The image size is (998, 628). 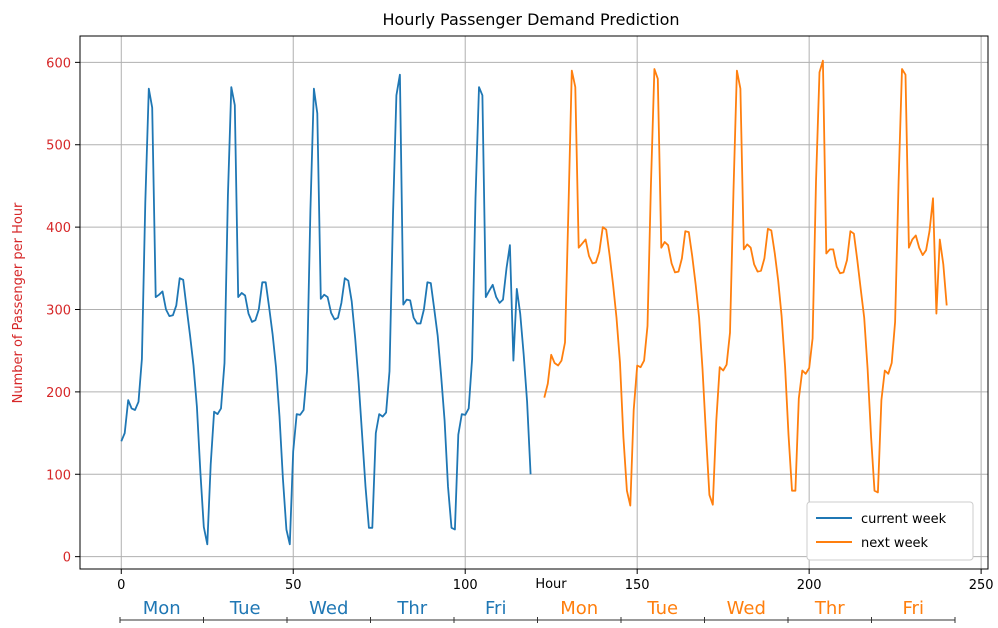 I want to click on day-labels: Mon Tue Wed Thr Fri Mon Tue Wed Thr Fri, so click(x=537, y=610).